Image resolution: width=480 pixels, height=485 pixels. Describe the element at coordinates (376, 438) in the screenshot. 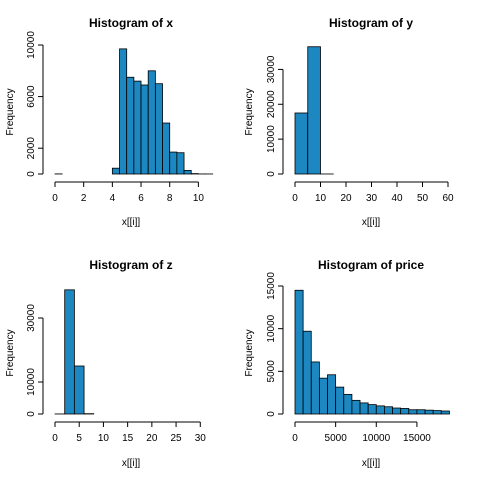

I see `x-tick-label: 10000` at that location.